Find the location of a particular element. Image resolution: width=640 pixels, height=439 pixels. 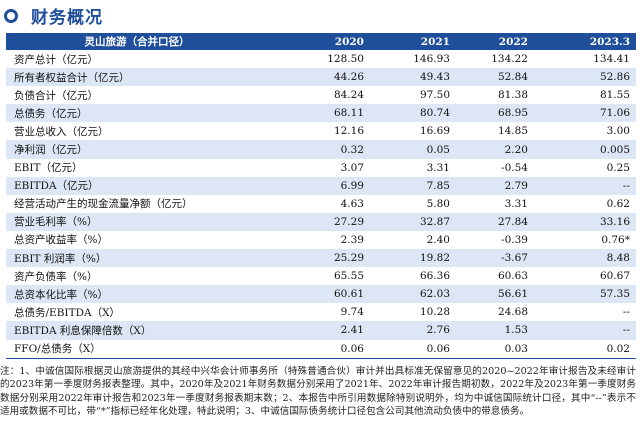

row-value: 68.95 is located at coordinates (495, 113).